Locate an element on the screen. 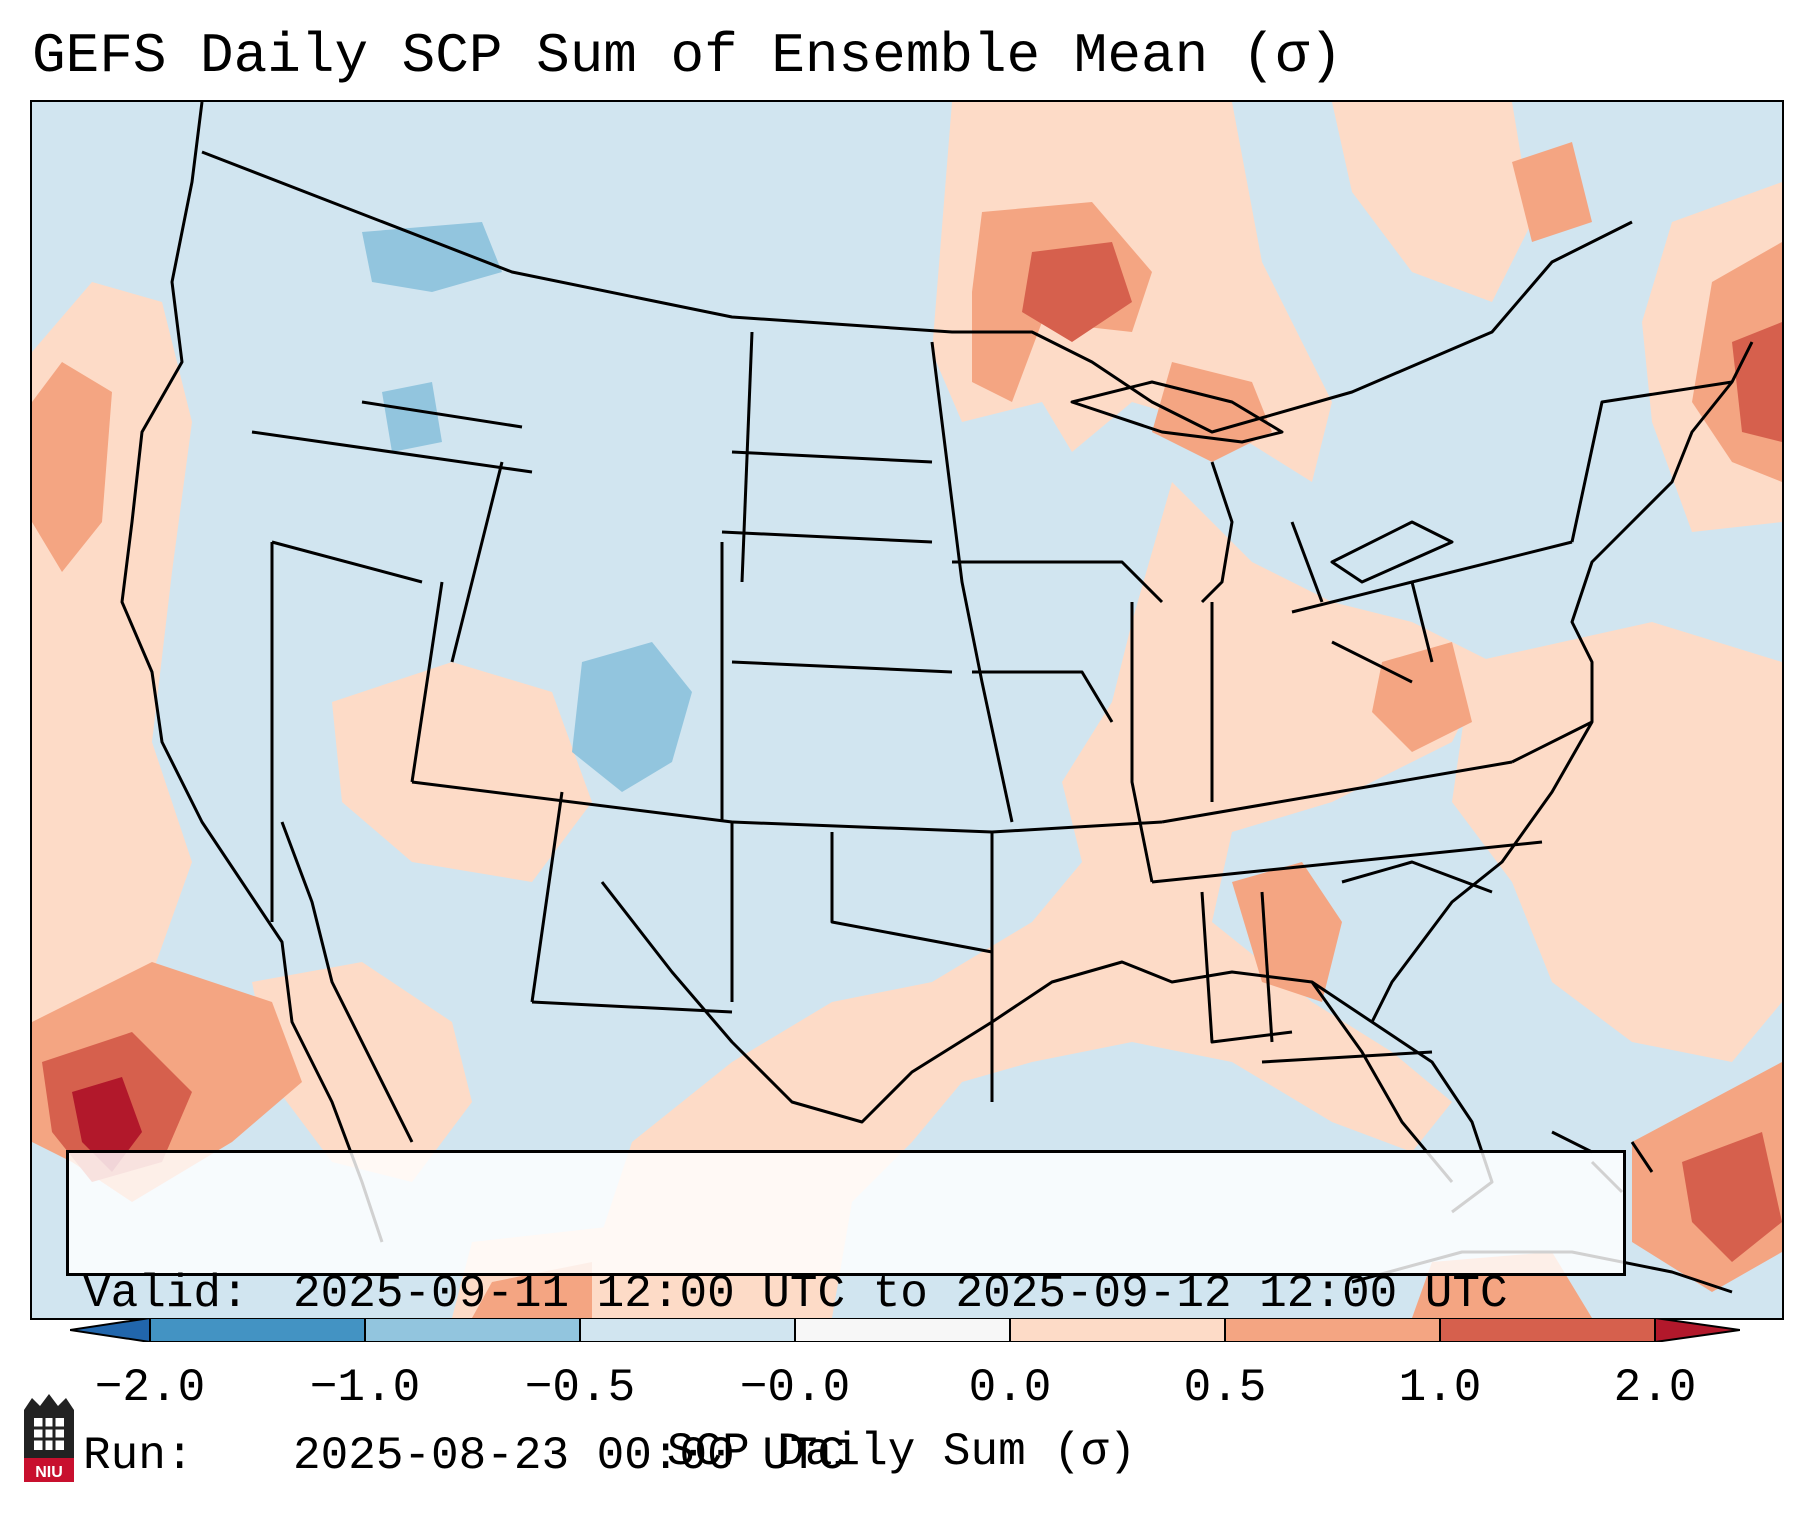  tick-label: −1.0 is located at coordinates (365, 1388).